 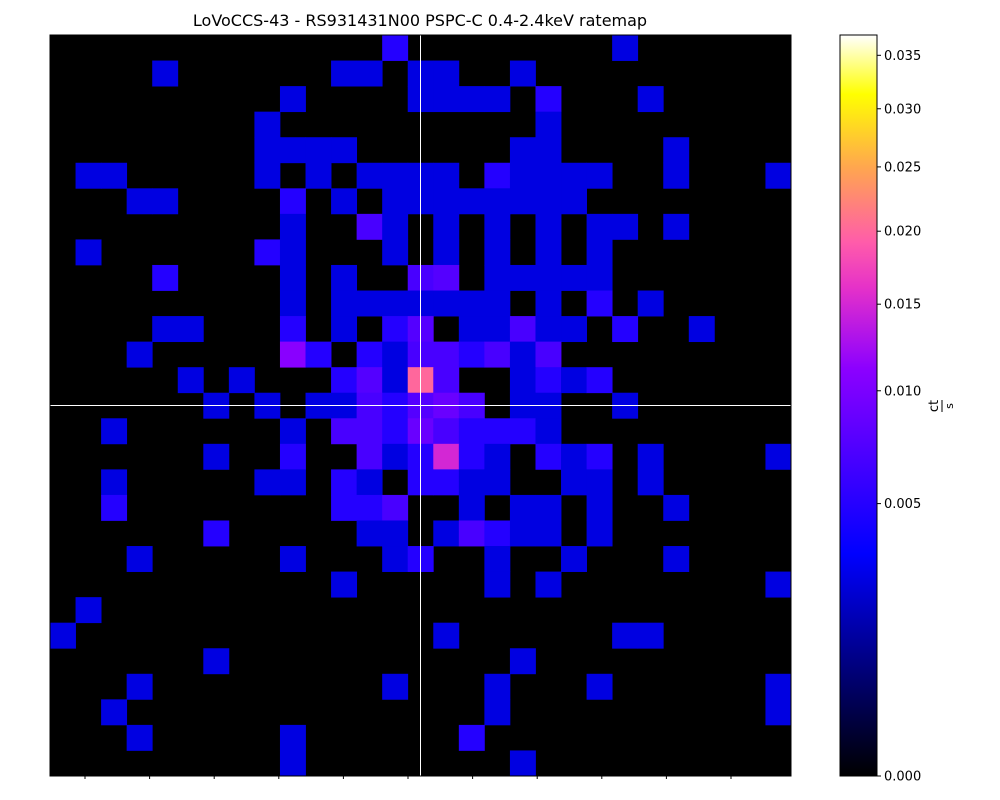 What do you see at coordinates (858, 405) in the screenshot?
I see `colorbar-gradient` at bounding box center [858, 405].